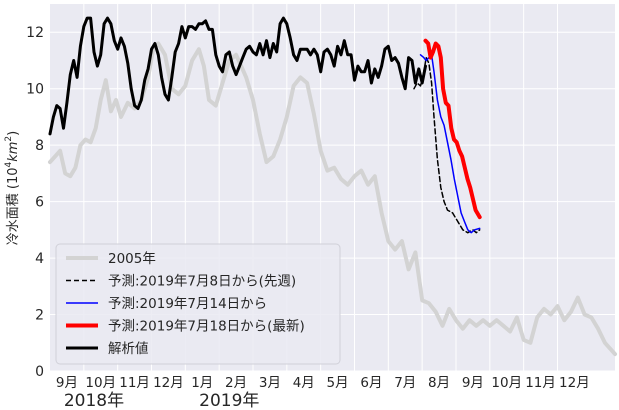  Describe the element at coordinates (94, 400) in the screenshot. I see `year-label: 2018年` at that location.